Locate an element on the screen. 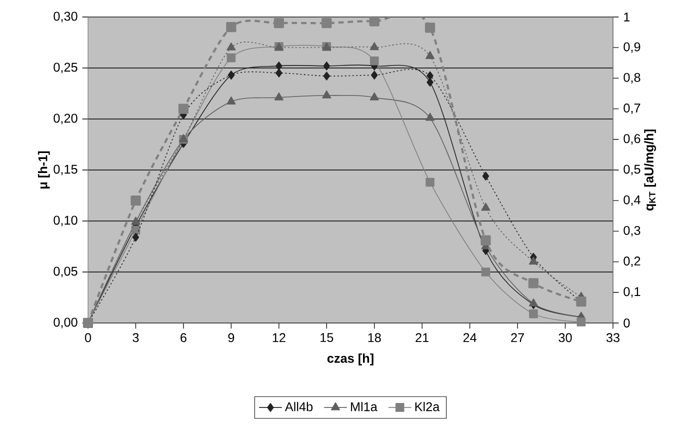 The width and height of the screenshot is (687, 429). y2-axis-title: q$_{KT}$ [aU/mg/h] is located at coordinates (650, 170).